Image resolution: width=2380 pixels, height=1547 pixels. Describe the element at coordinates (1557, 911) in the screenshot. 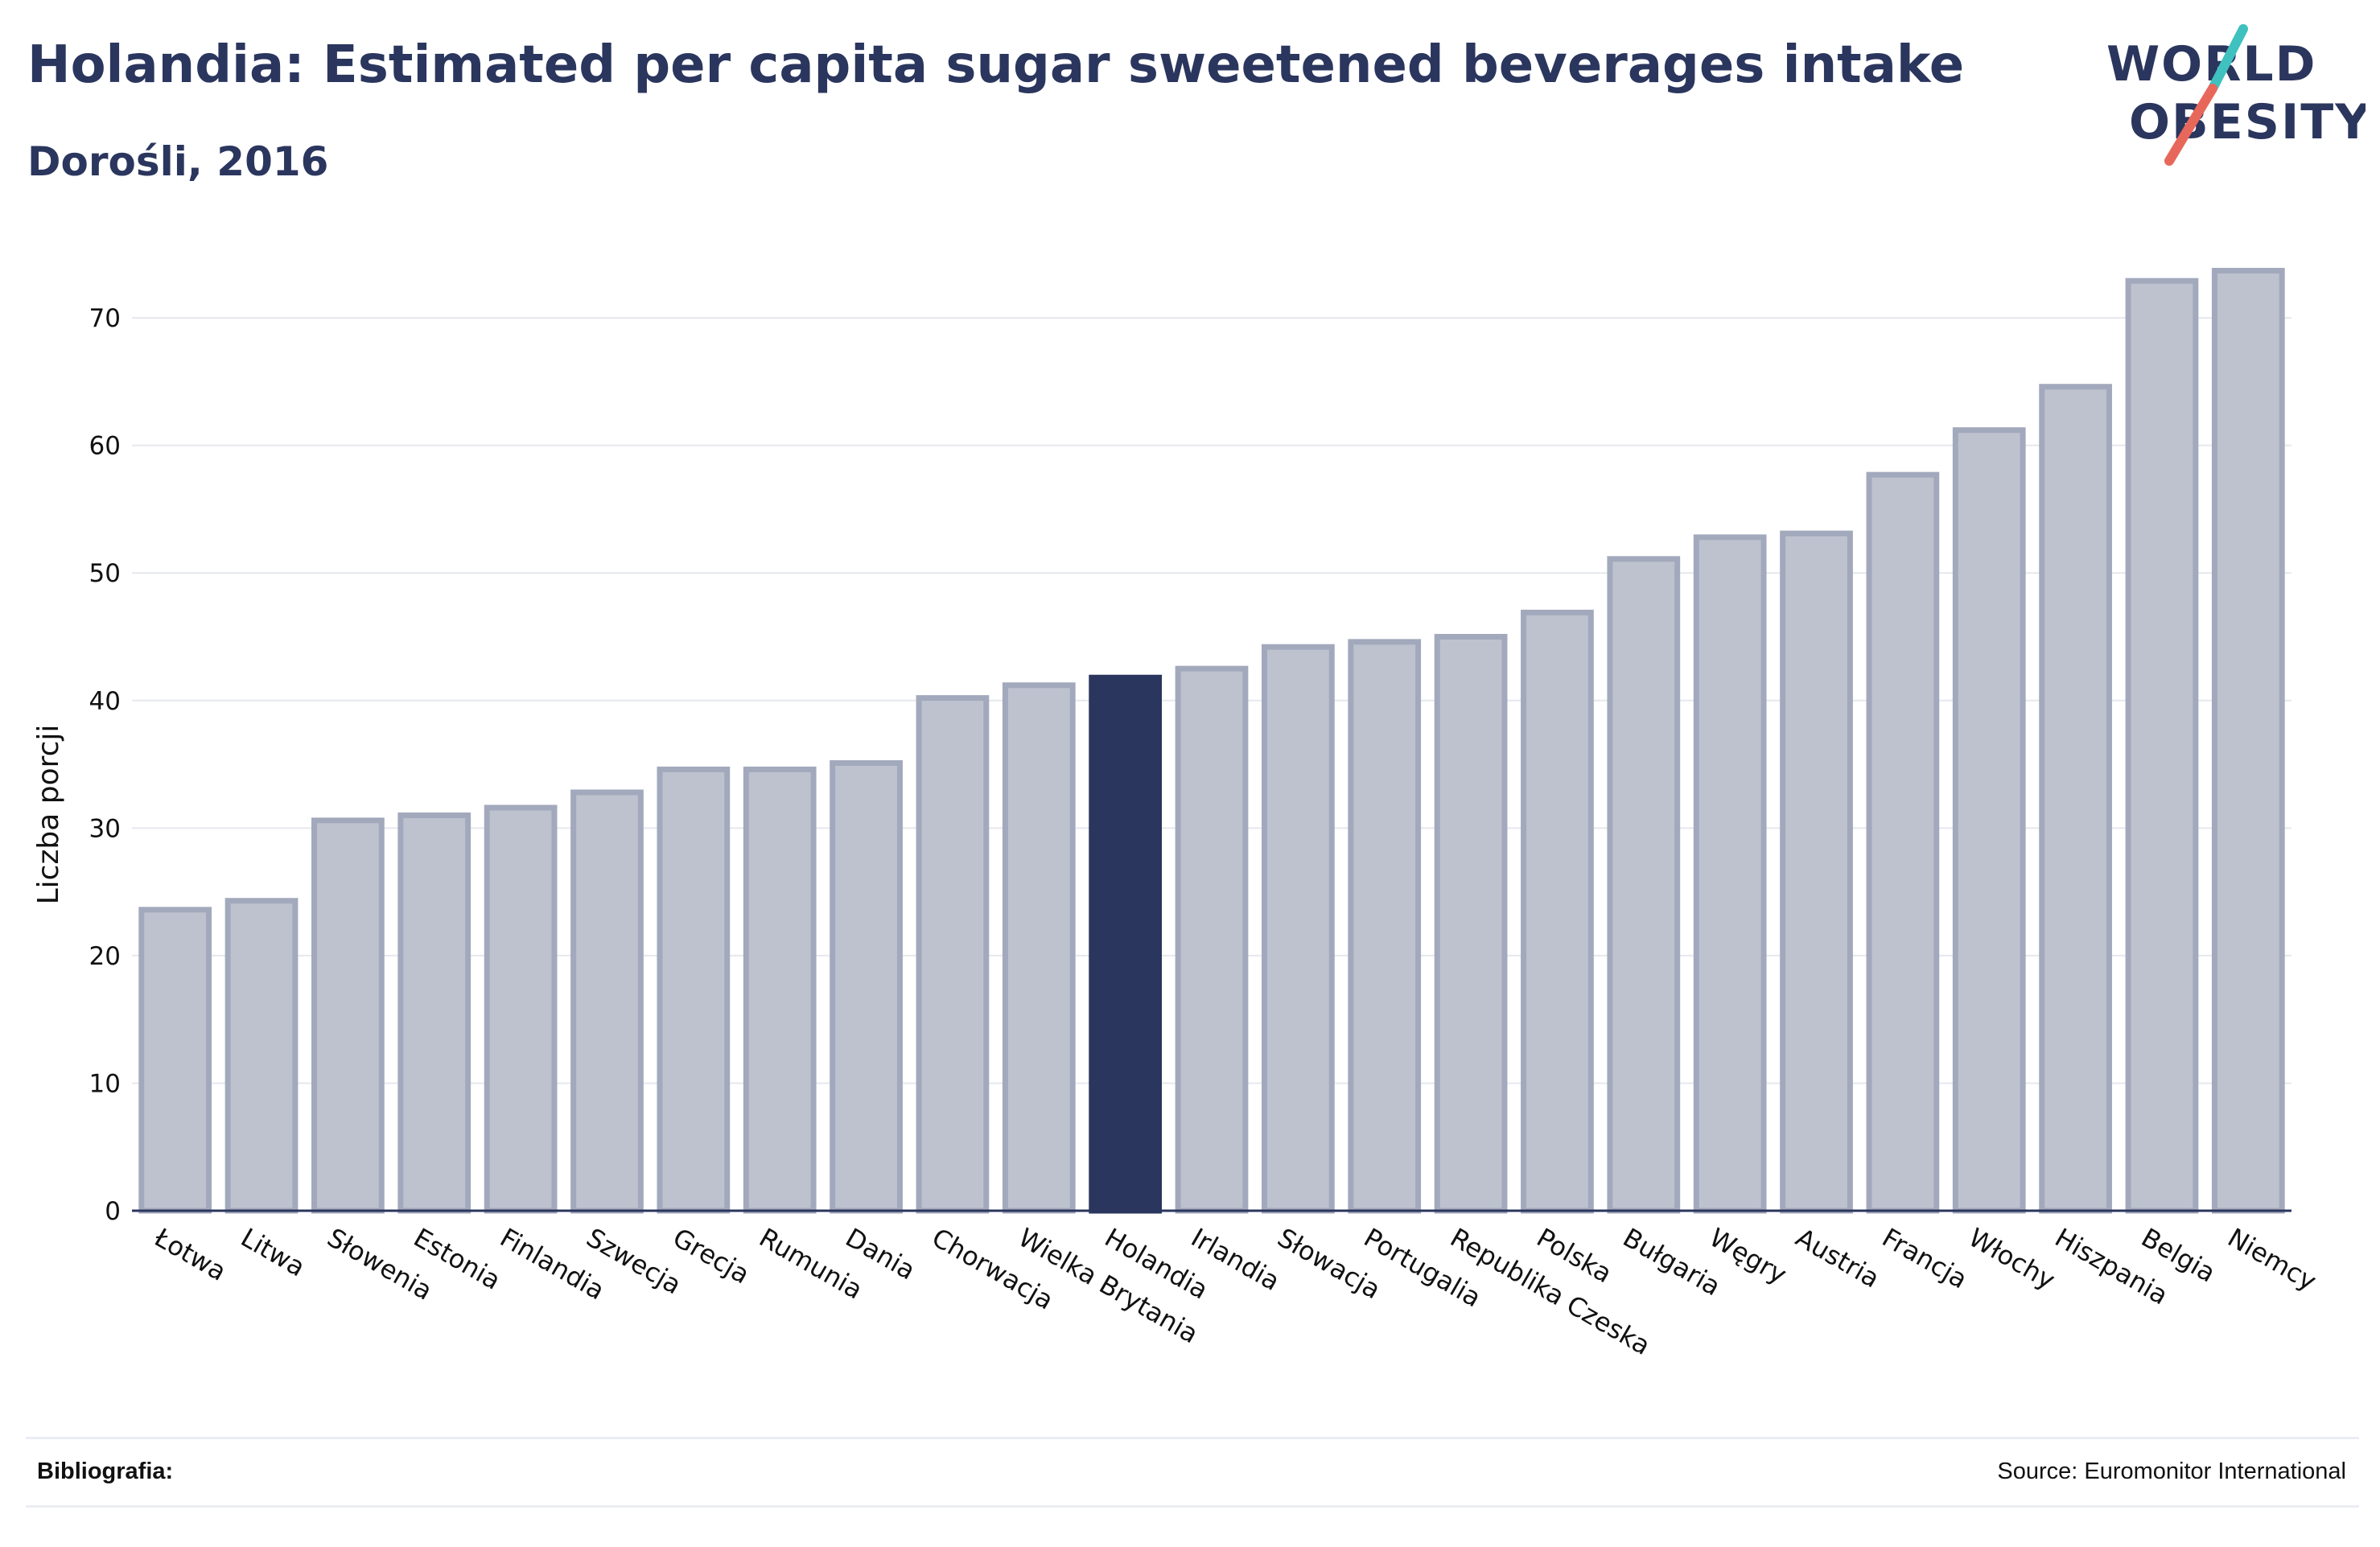

I see `bar-polska` at that location.